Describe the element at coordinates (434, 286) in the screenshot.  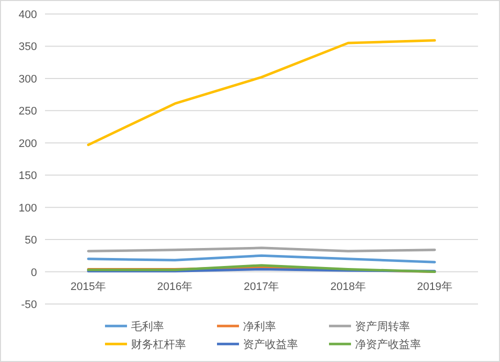
I see `x-tick-label: 2019年` at that location.